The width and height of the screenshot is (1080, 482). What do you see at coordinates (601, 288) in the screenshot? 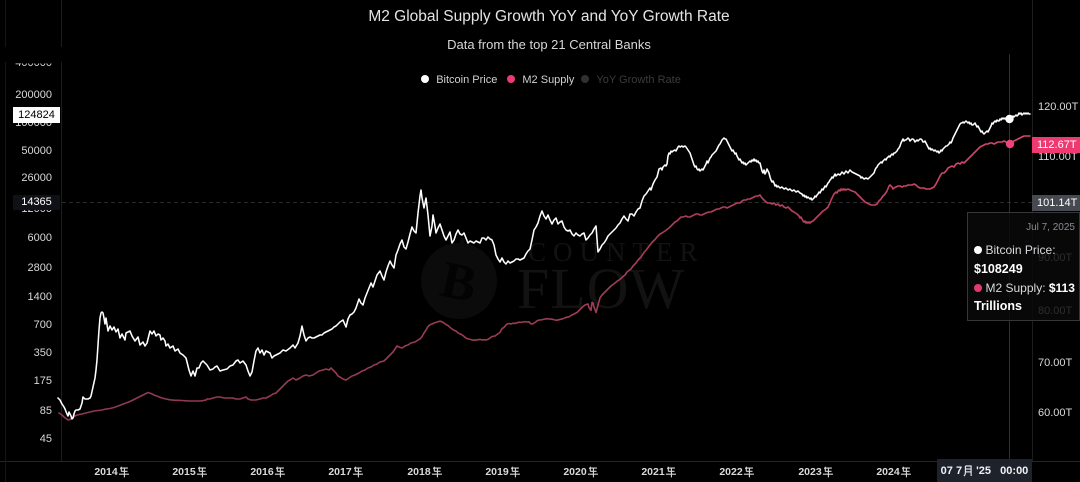
I see `svg-text: FLOW` at bounding box center [601, 288].